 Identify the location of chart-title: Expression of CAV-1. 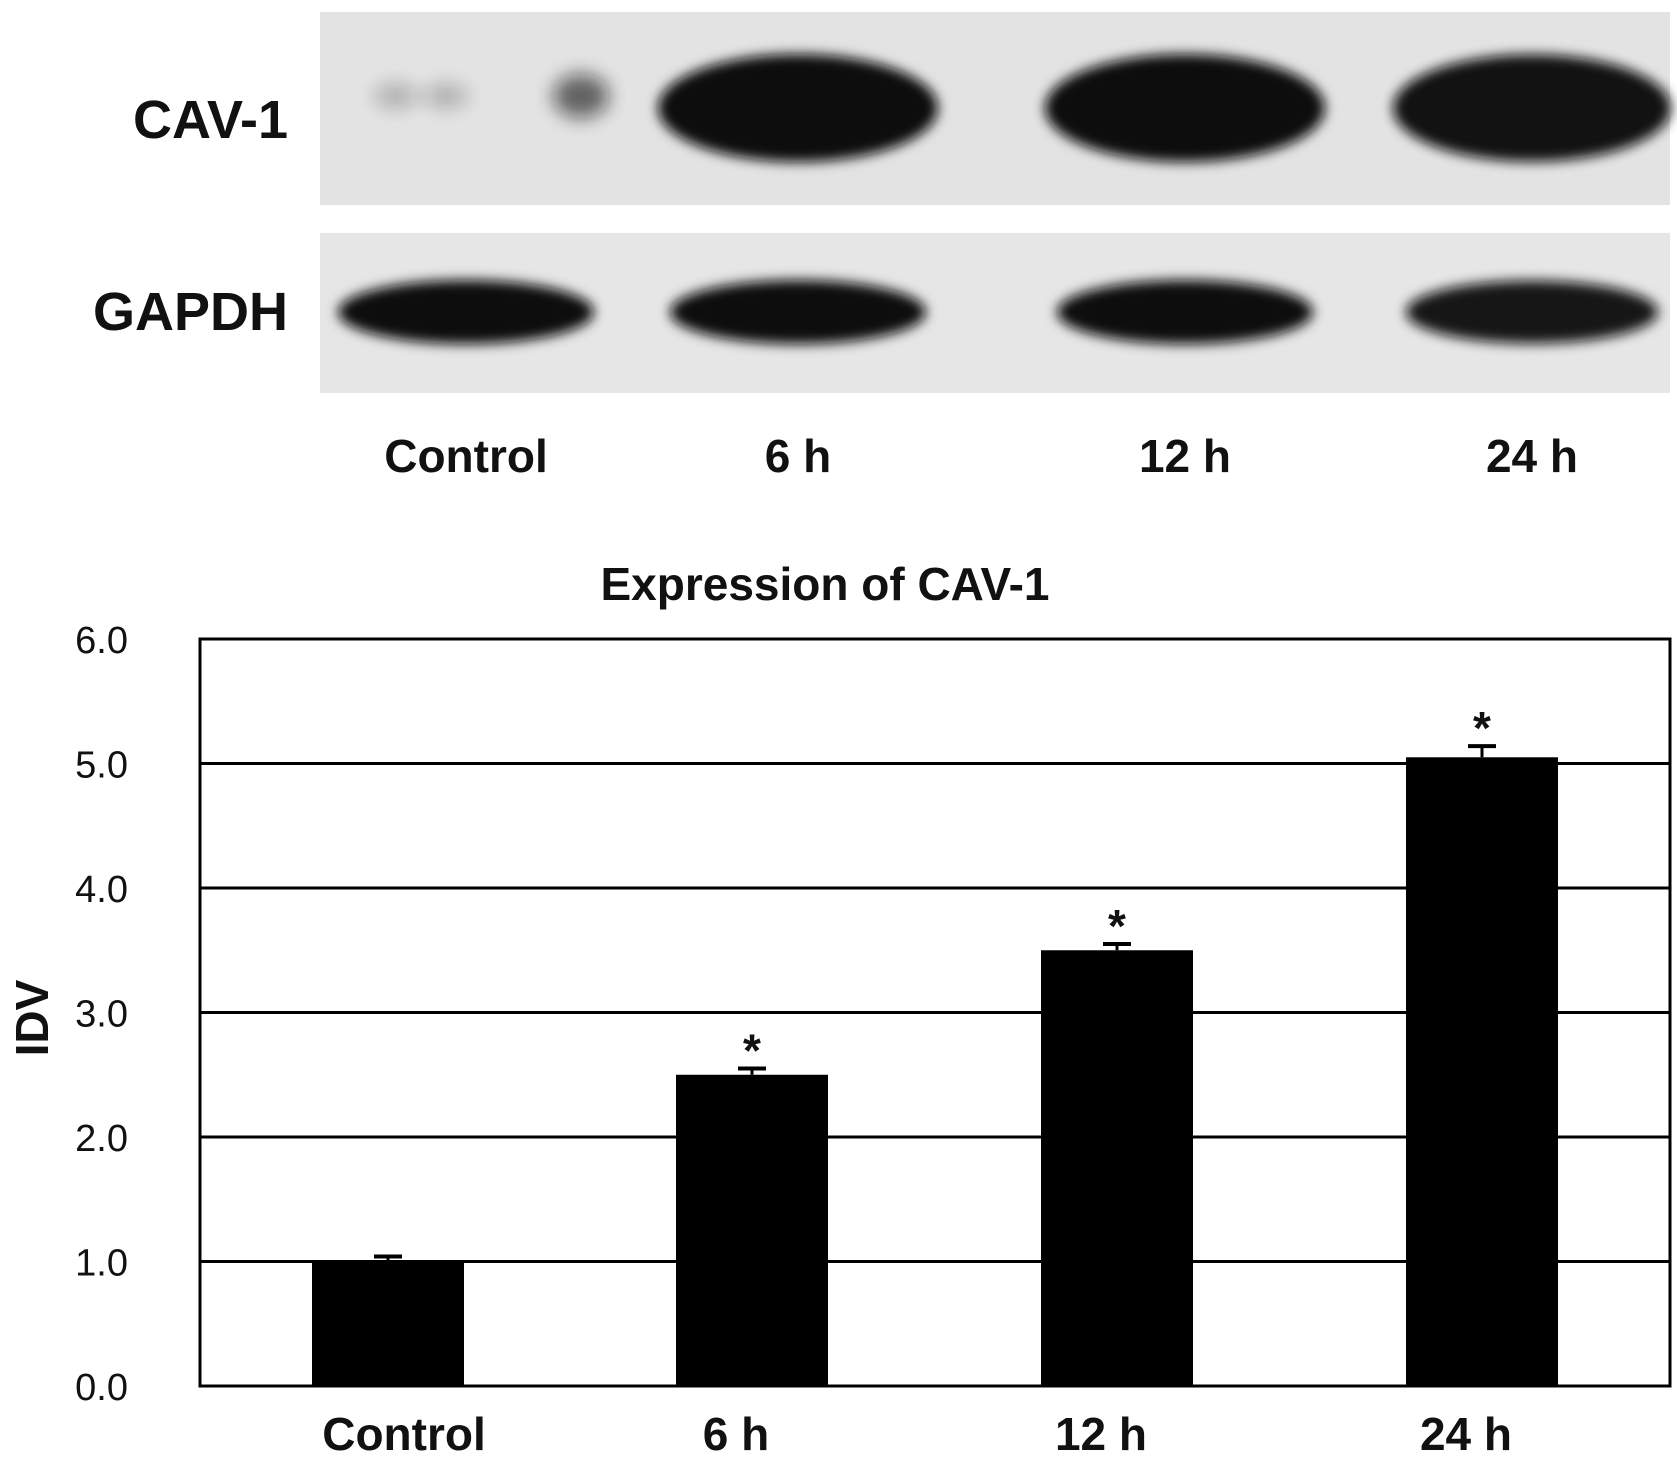
(824, 584).